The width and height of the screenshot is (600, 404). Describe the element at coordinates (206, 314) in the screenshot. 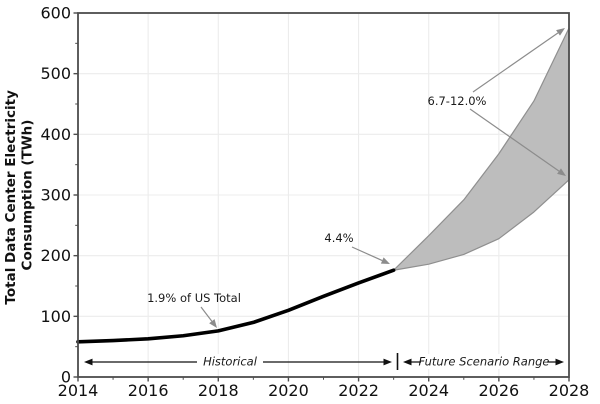

I see `arrow-1-9-percent-line` at that location.